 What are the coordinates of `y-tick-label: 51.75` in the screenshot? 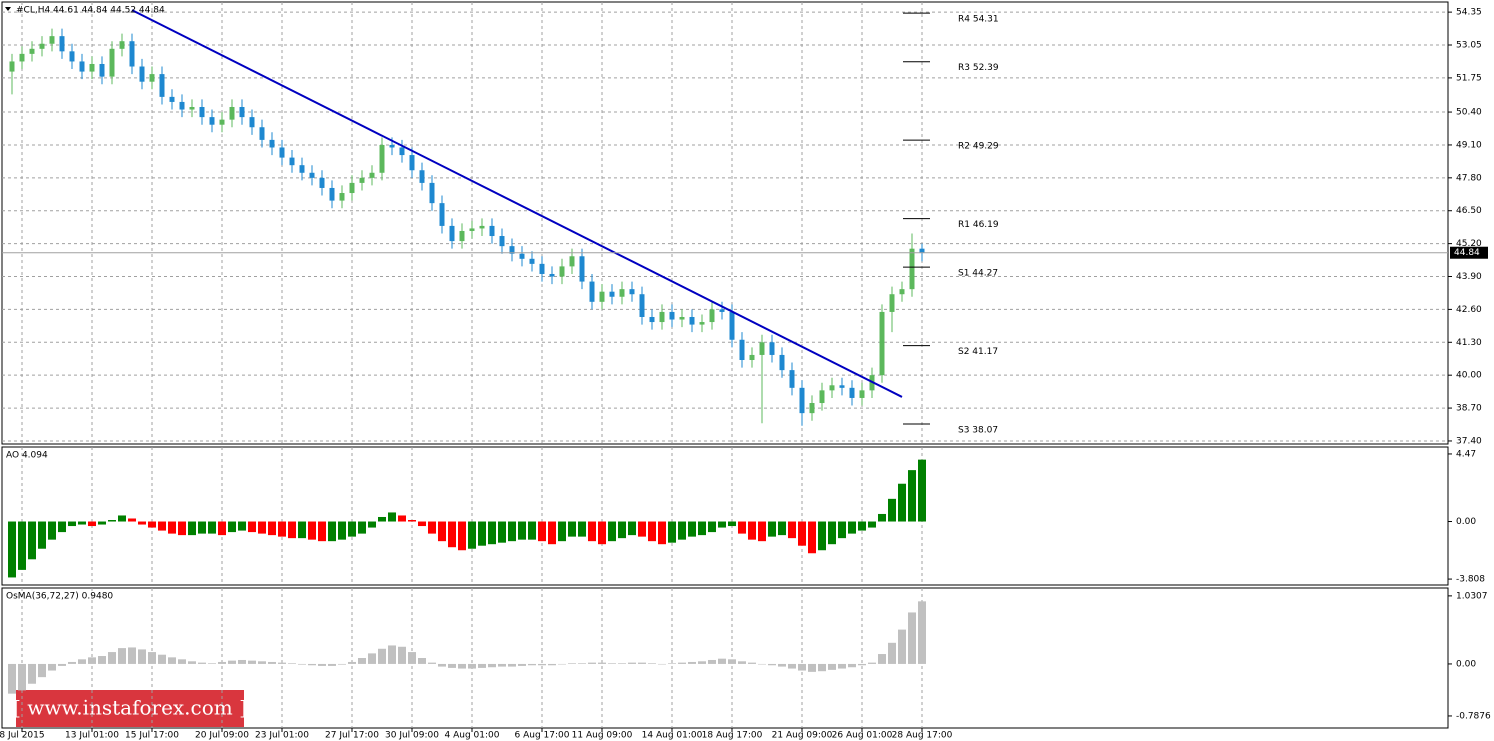 It's located at (1469, 78).